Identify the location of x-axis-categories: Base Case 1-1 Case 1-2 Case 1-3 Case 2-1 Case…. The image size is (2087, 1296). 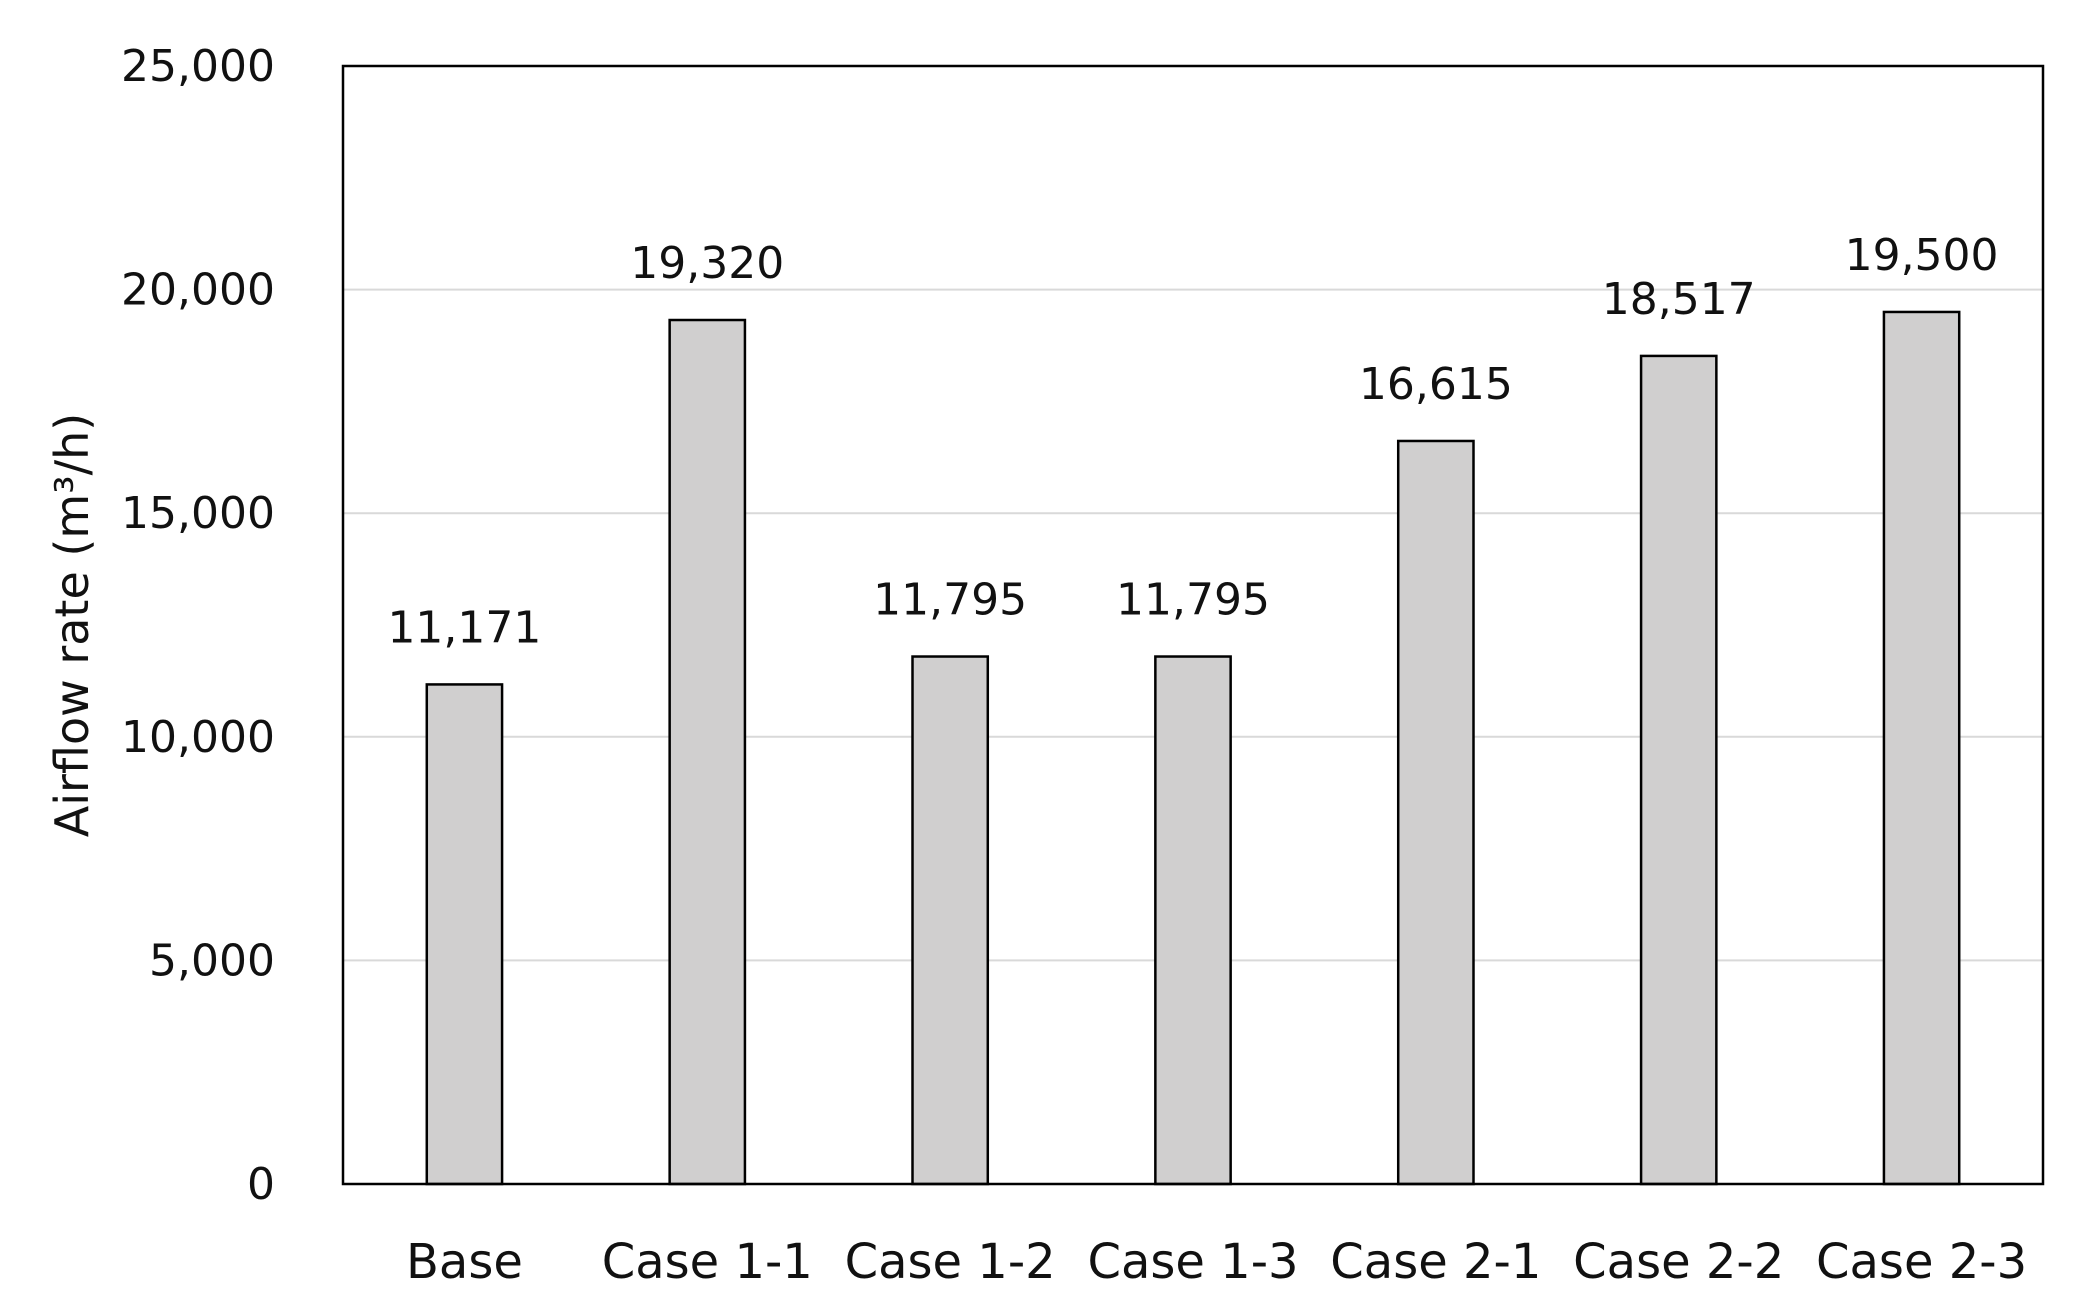
(1216, 1262).